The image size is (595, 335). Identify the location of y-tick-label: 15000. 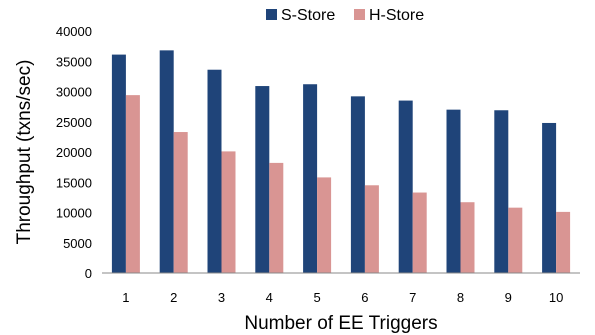
(74, 182).